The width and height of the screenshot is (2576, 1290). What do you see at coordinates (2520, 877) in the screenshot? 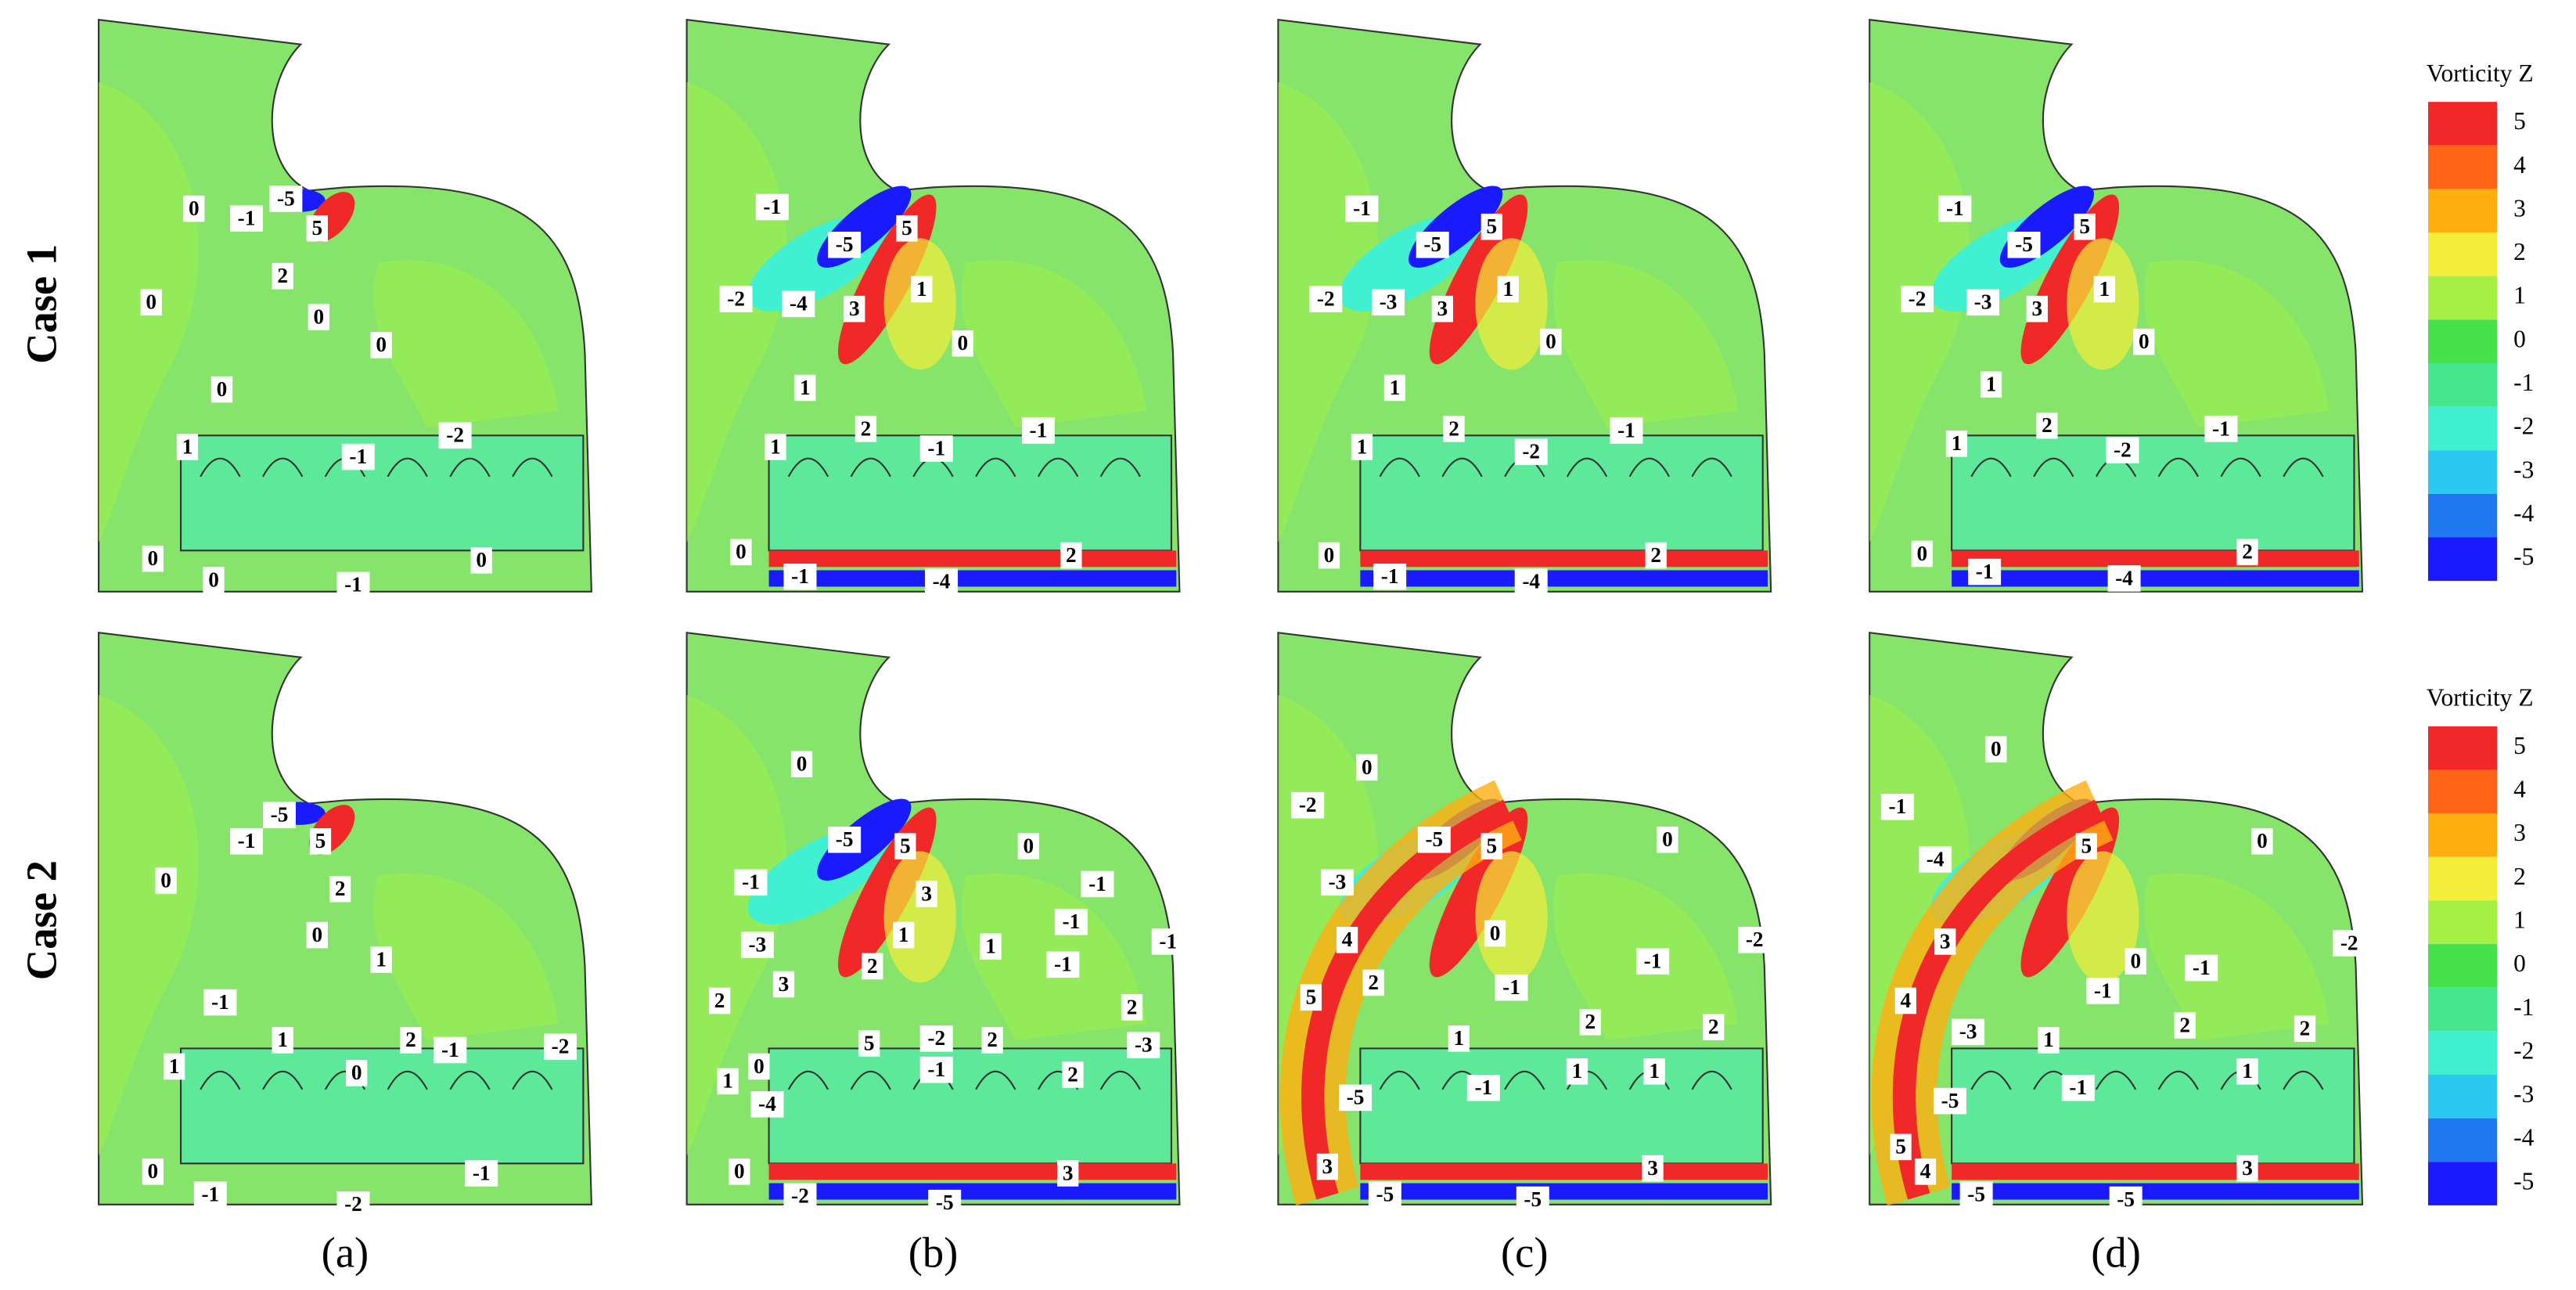
I see `legend-tick-label: 2` at bounding box center [2520, 877].